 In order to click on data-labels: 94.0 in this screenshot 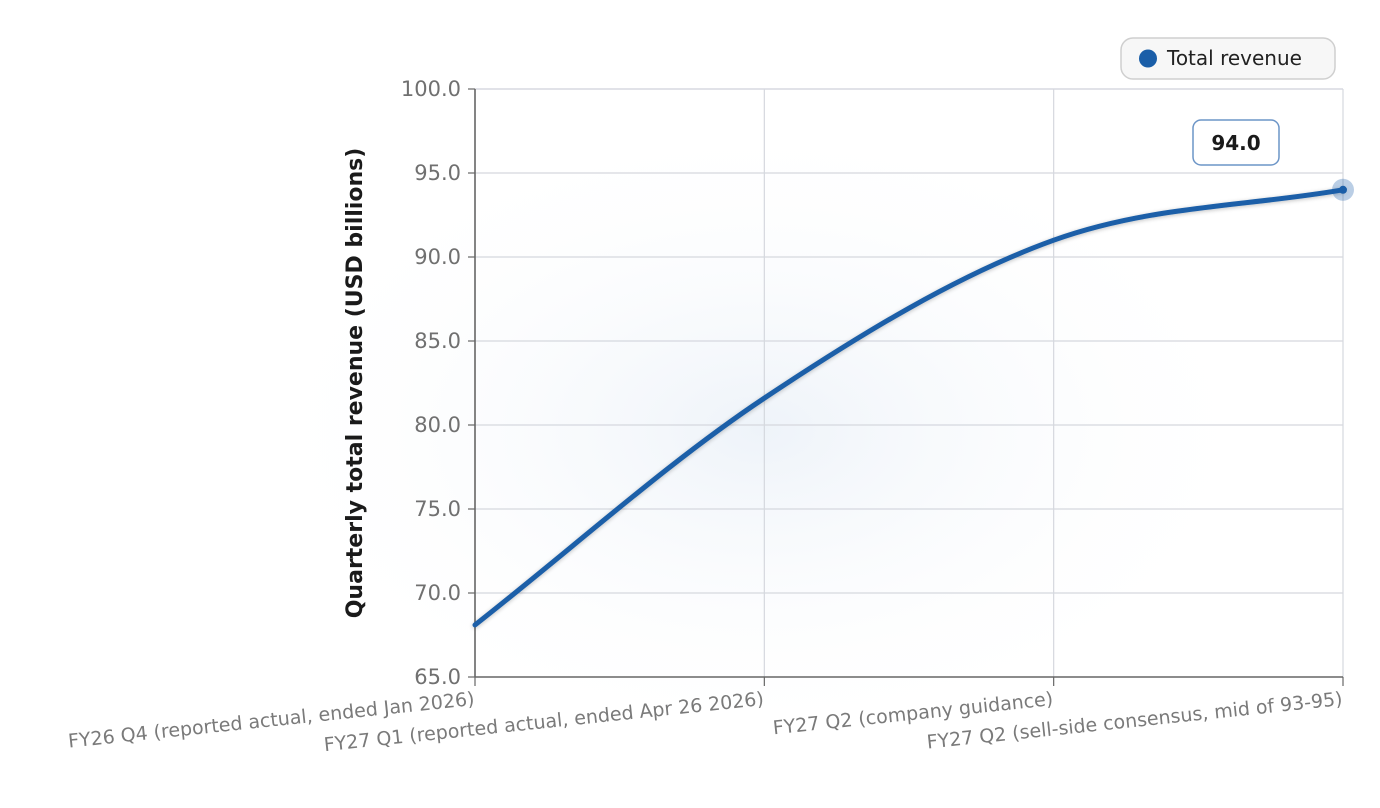, I will do `click(1236, 142)`.